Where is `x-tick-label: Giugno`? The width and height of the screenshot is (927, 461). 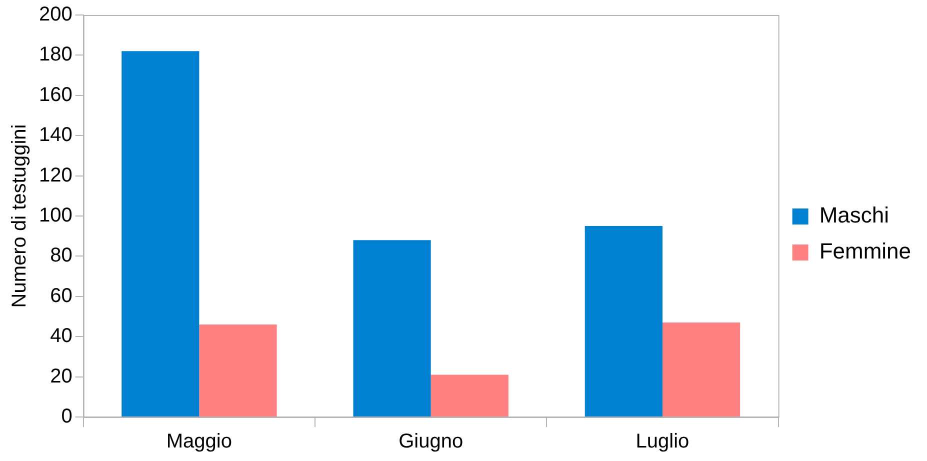
x-tick-label: Giugno is located at coordinates (431, 441).